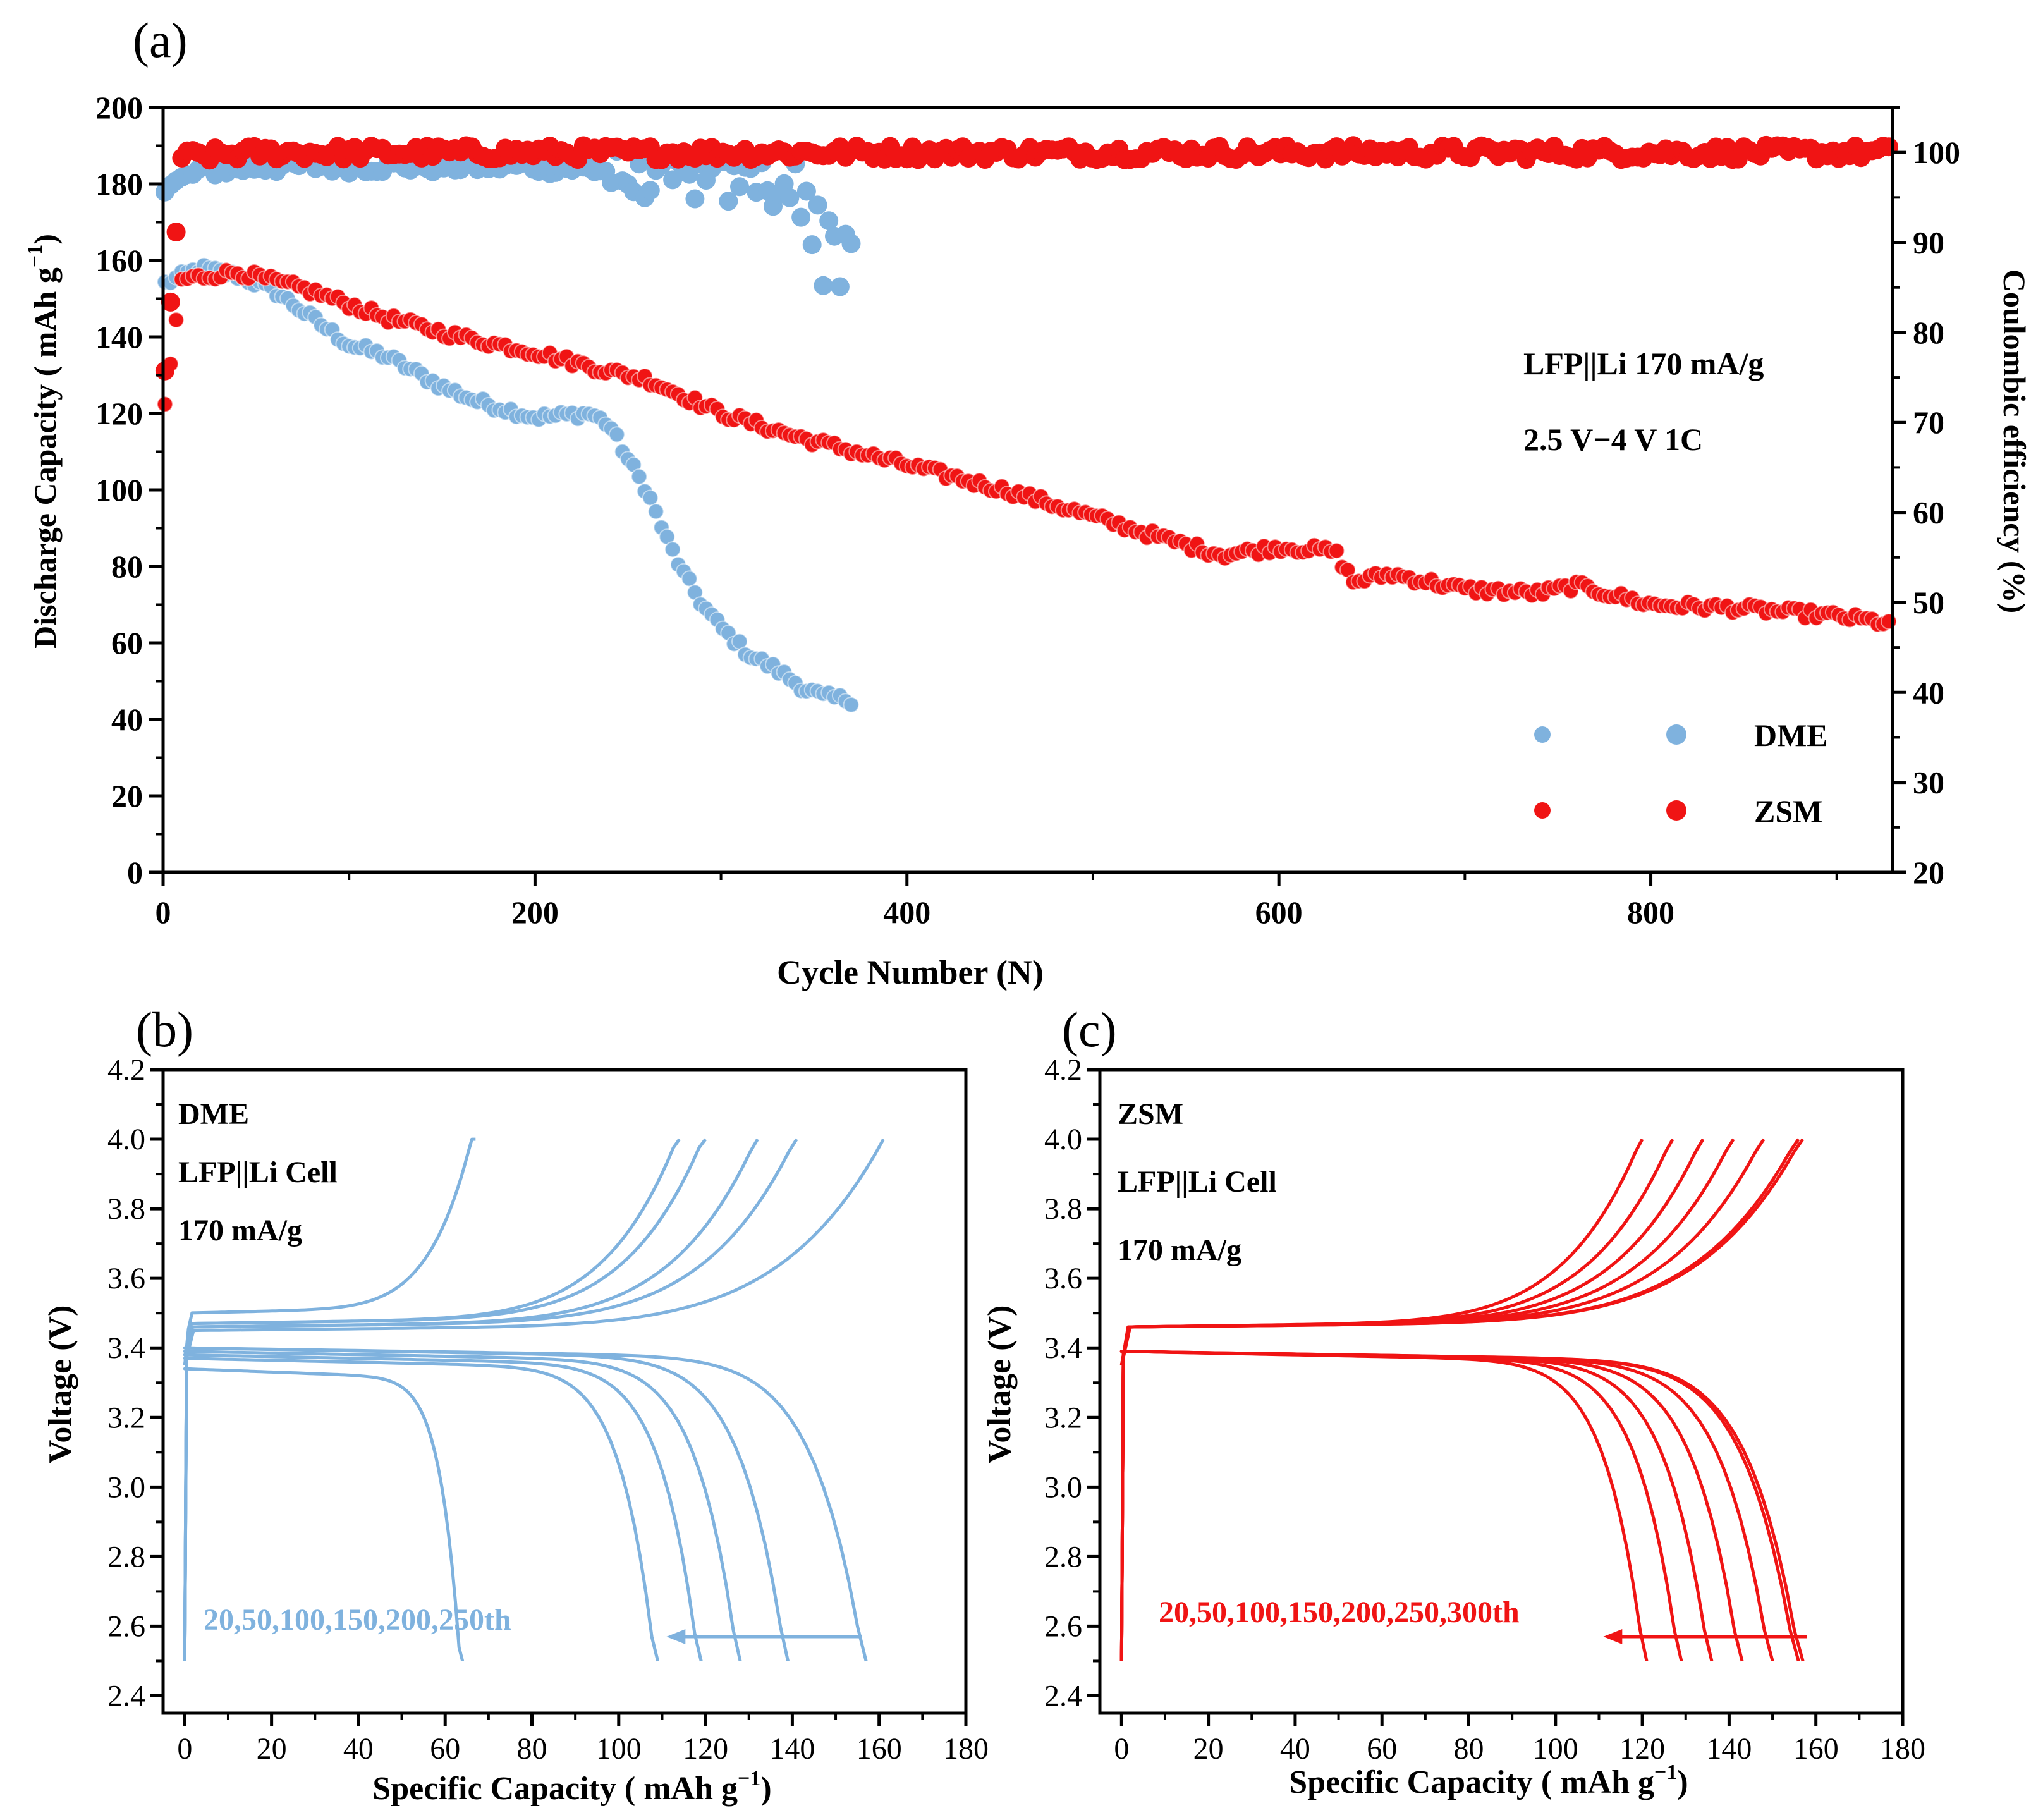 Image resolution: width=2031 pixels, height=1820 pixels. I want to click on y-left-tick-label: 140, so click(119, 337).